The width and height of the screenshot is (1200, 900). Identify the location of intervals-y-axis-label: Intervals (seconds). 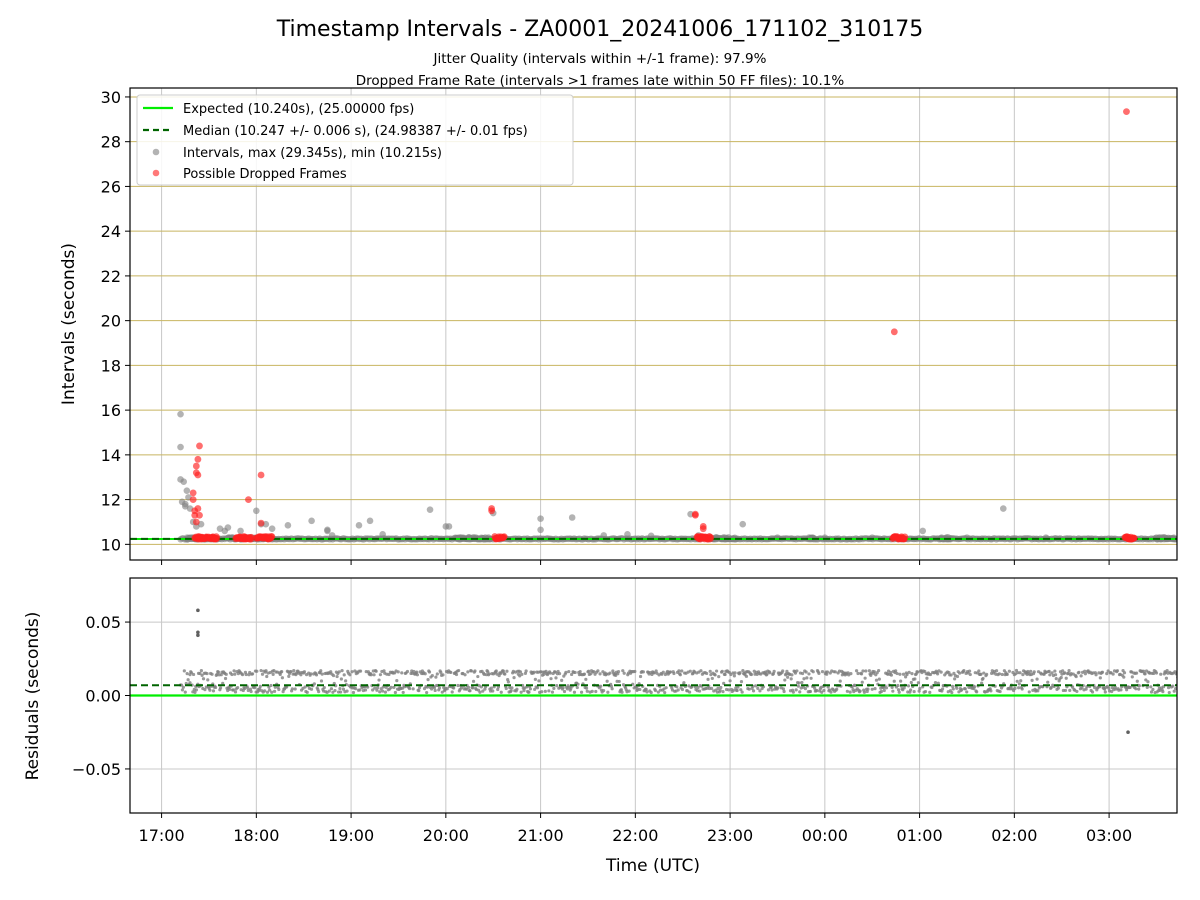
(69, 324).